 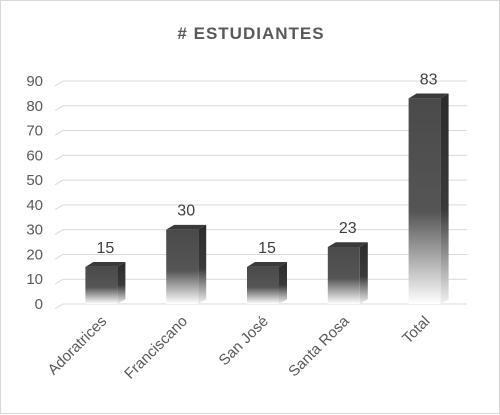 I want to click on y-tick-label: 50, so click(x=34, y=180).